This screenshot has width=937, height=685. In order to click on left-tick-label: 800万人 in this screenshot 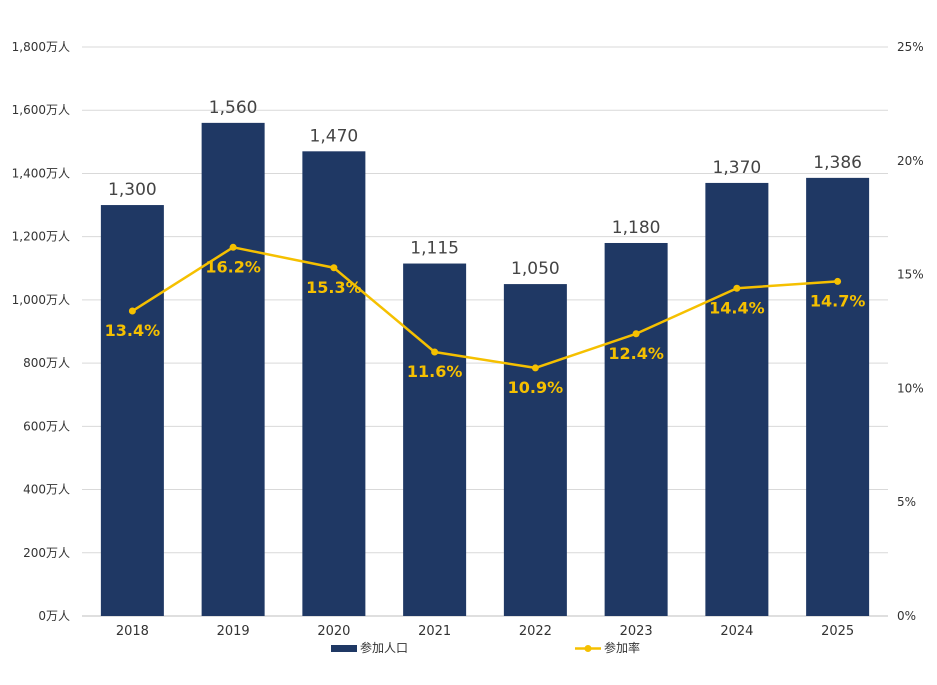, I will do `click(46, 363)`.